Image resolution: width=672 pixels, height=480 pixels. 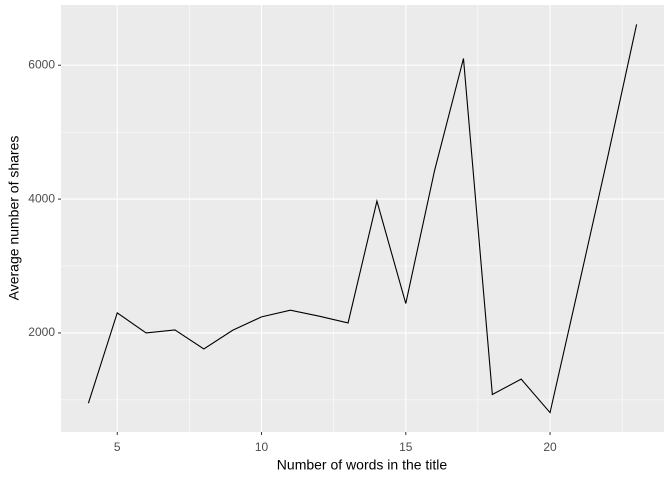 I want to click on x-tick-label: 5, so click(x=117, y=447).